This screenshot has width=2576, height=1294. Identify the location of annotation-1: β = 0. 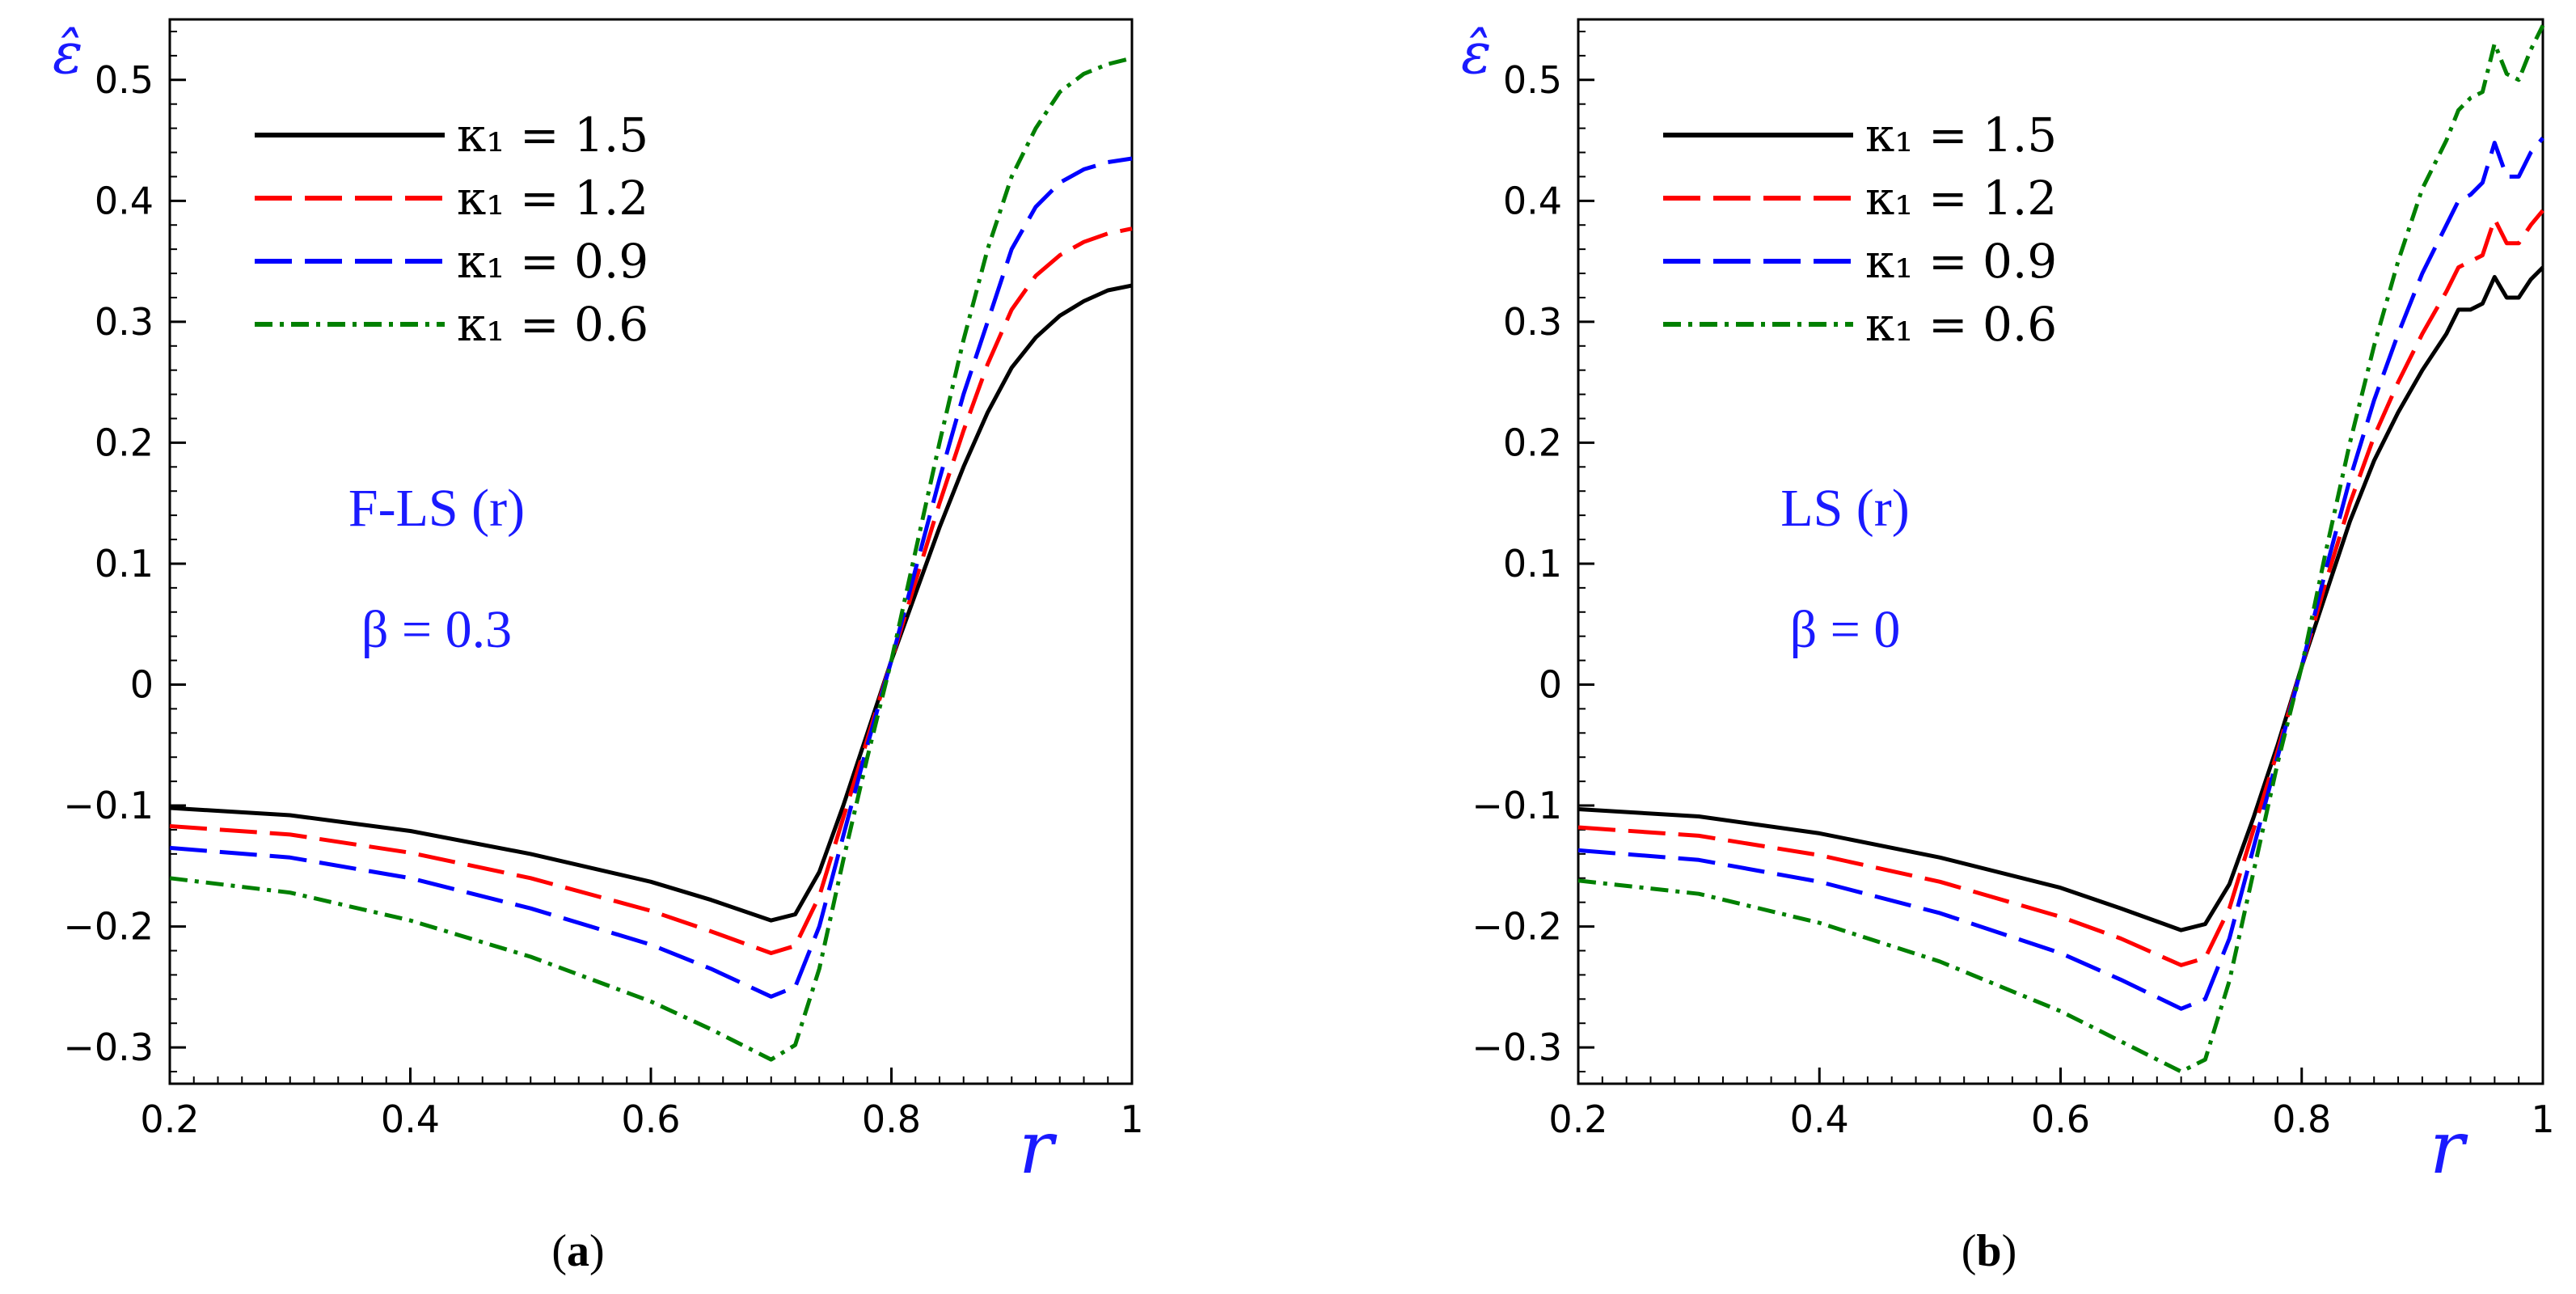
(1845, 629).